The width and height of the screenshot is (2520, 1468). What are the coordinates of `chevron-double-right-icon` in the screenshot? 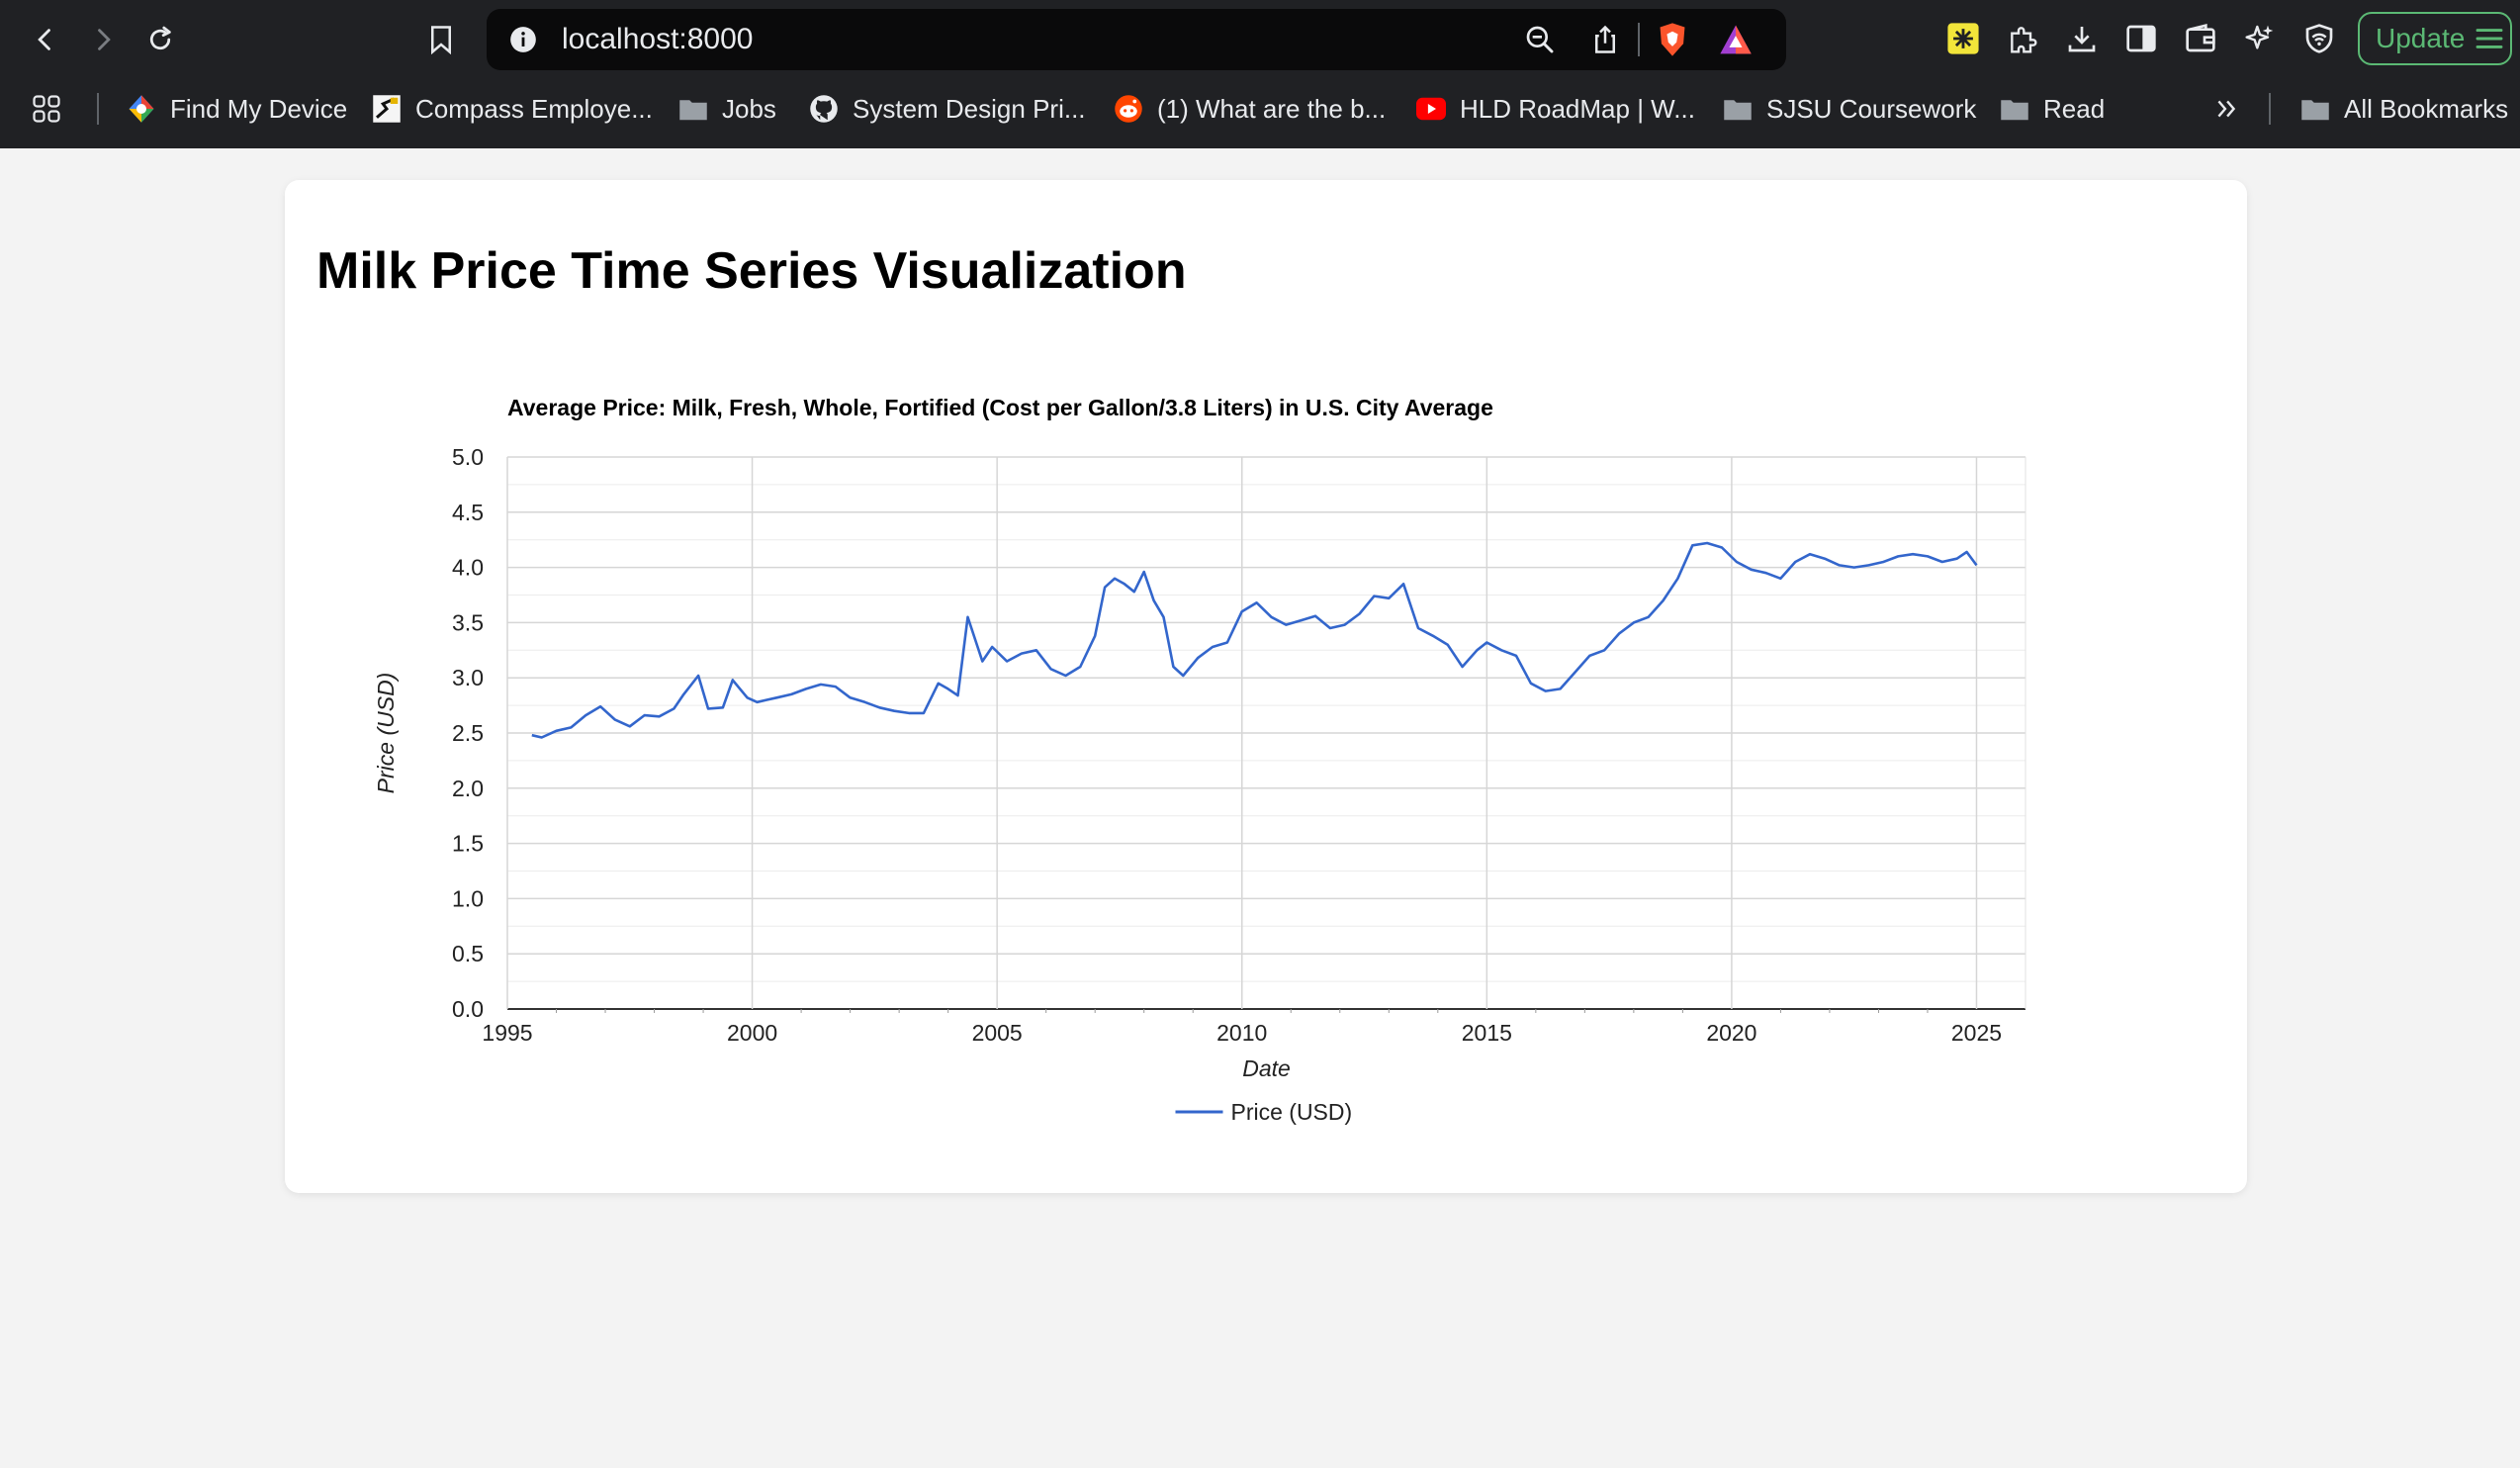 It's located at (2226, 109).